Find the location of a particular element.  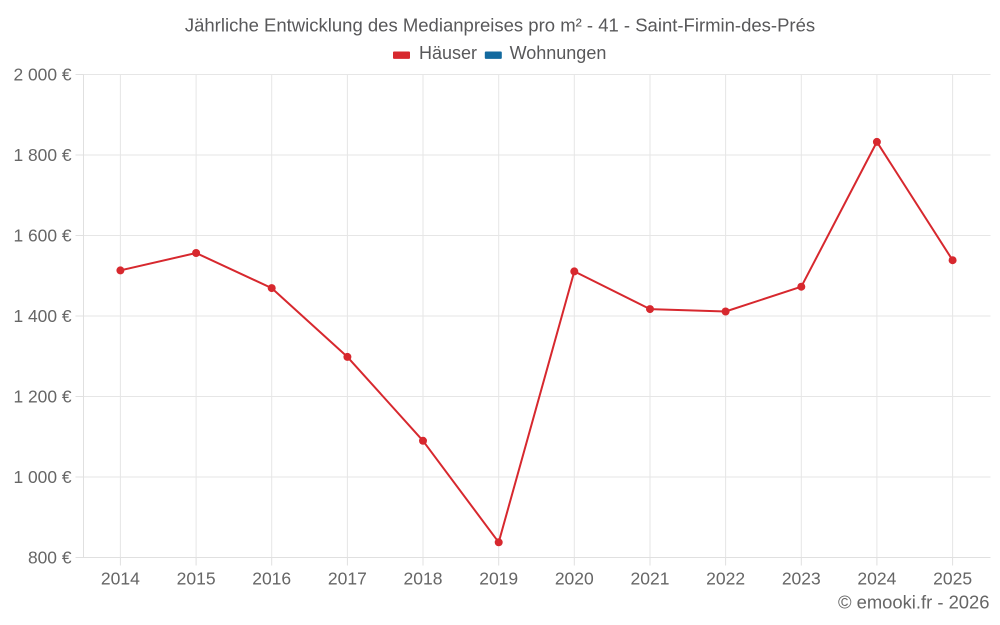

svg-text: 1 400 € is located at coordinates (42, 316).